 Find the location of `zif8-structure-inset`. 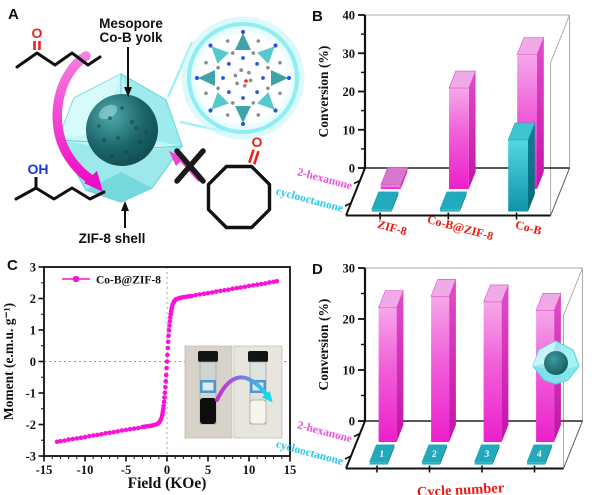

zif8-structure-inset is located at coordinates (243, 78).